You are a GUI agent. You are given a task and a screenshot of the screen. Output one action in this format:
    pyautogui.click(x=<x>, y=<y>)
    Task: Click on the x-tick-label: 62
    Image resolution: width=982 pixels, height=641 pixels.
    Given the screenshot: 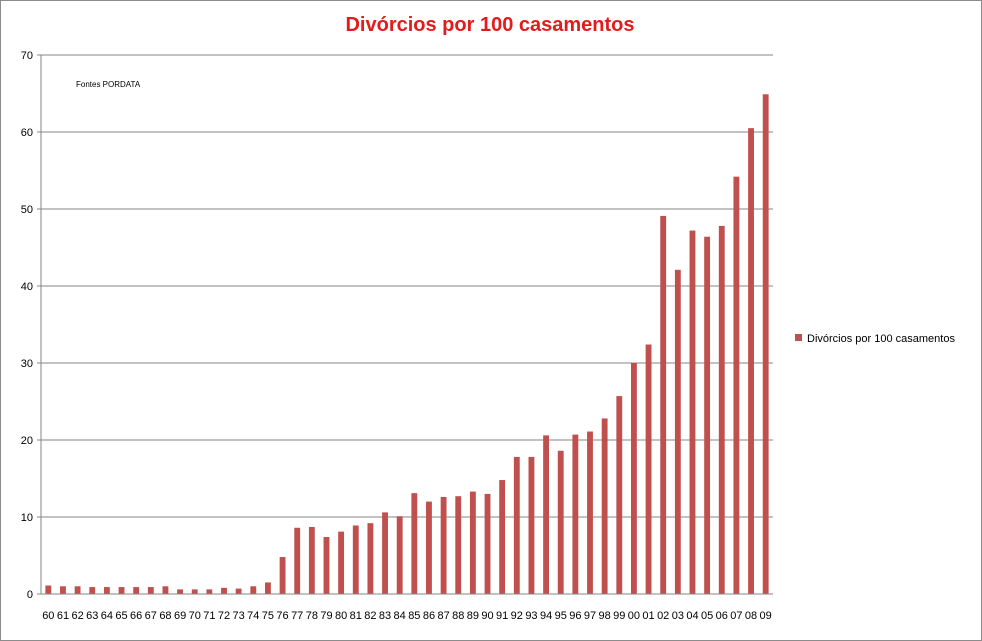 What is the action you would take?
    pyautogui.click(x=77, y=616)
    